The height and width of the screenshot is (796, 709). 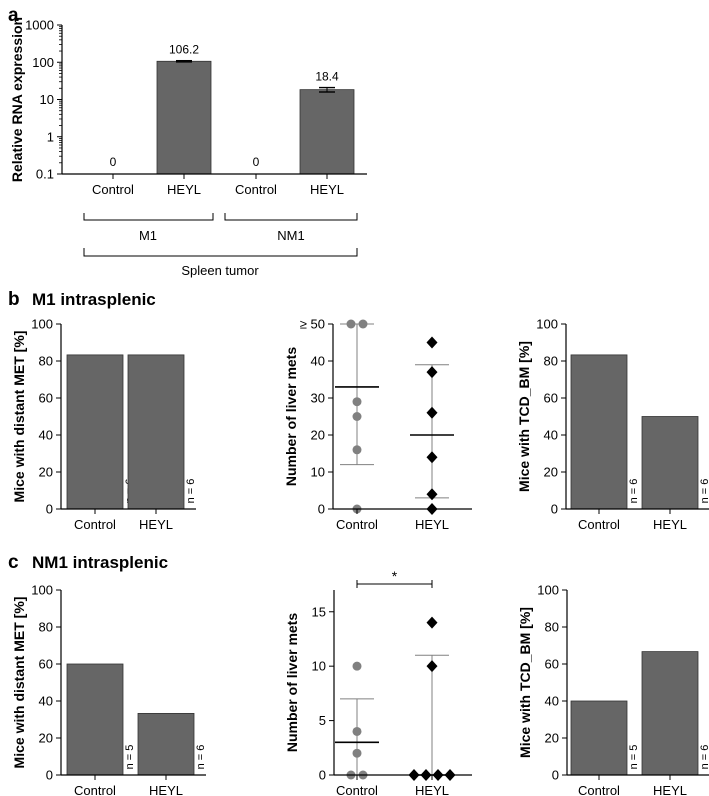 I want to click on nm1-bracket, so click(x=291, y=217).